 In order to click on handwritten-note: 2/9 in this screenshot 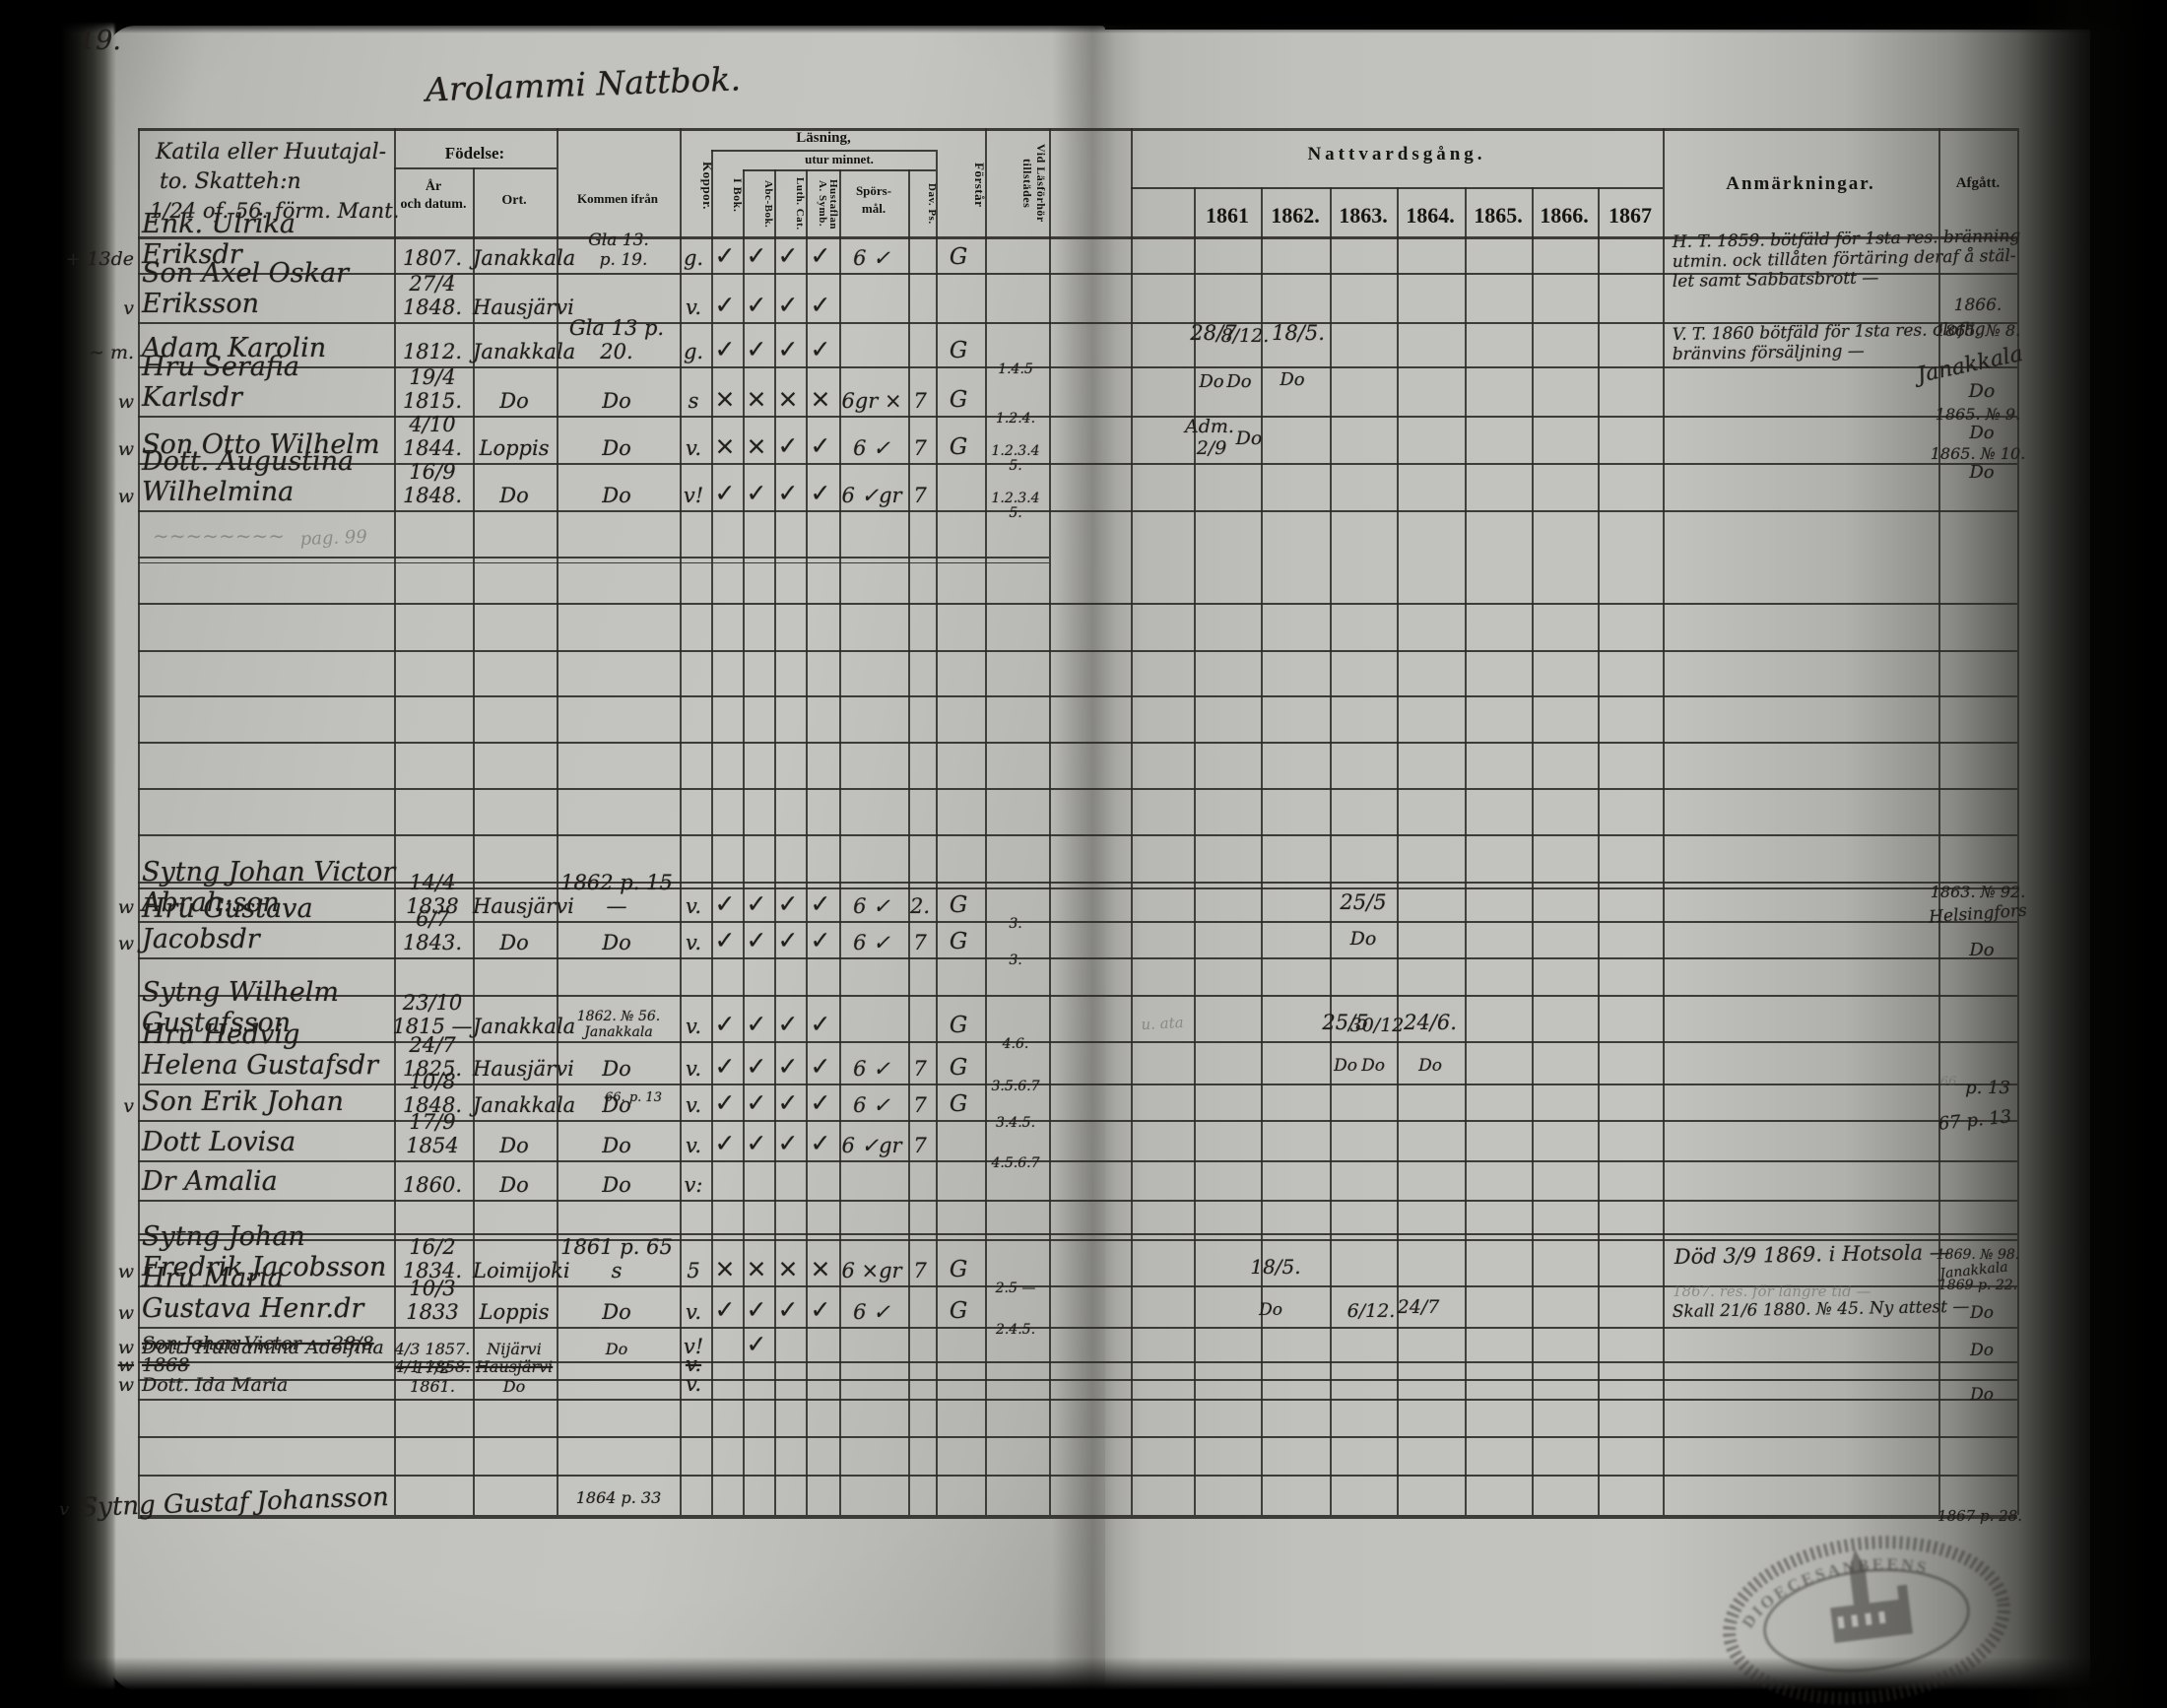, I will do `click(1211, 448)`.